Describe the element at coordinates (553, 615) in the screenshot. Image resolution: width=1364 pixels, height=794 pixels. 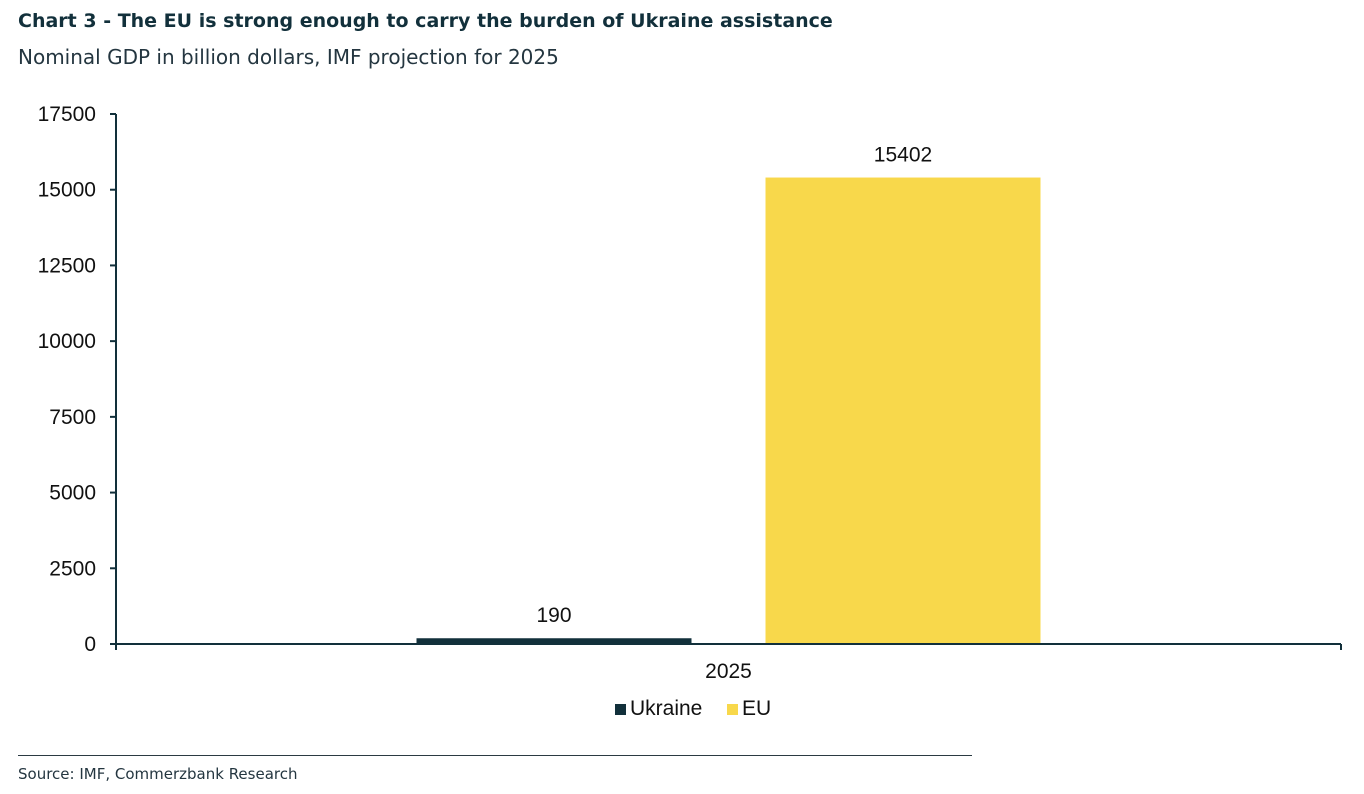
I see `data-label-ukraine: 190` at that location.